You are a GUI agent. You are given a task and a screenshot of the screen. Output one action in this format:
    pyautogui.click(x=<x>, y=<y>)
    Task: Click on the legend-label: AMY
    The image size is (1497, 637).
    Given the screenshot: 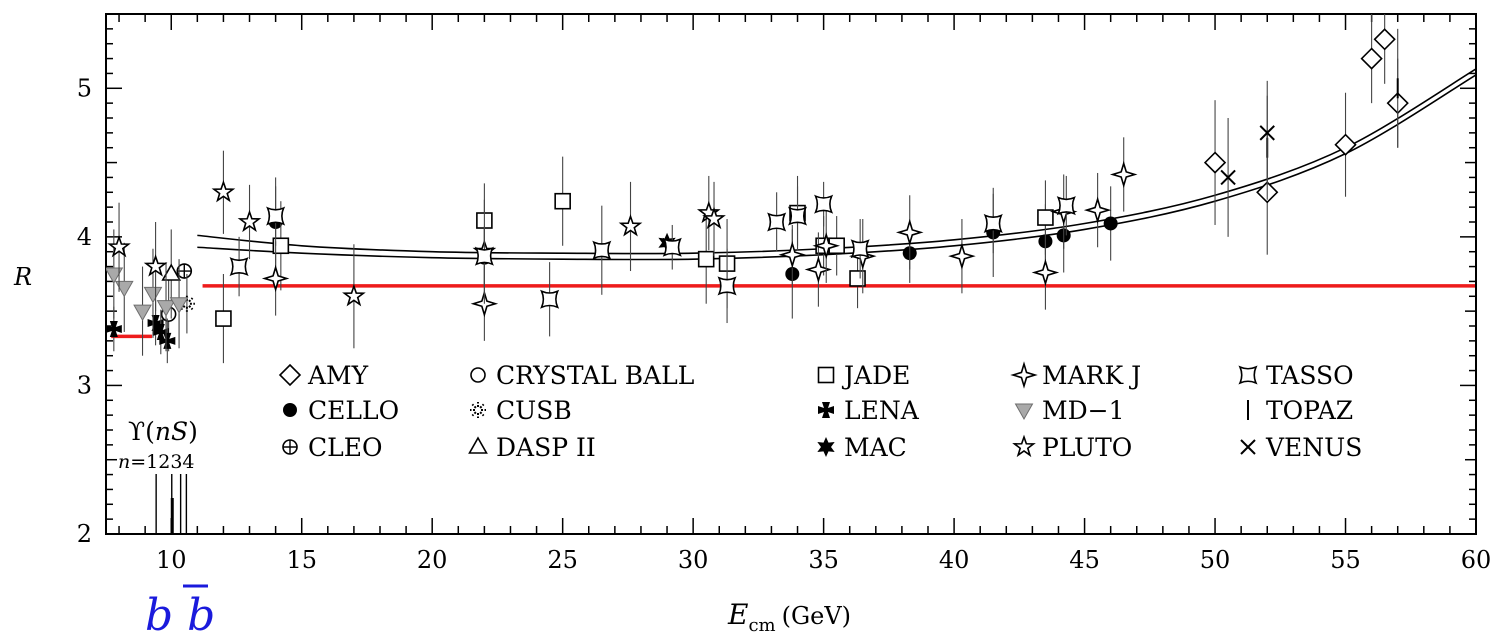 What is the action you would take?
    pyautogui.click(x=338, y=375)
    